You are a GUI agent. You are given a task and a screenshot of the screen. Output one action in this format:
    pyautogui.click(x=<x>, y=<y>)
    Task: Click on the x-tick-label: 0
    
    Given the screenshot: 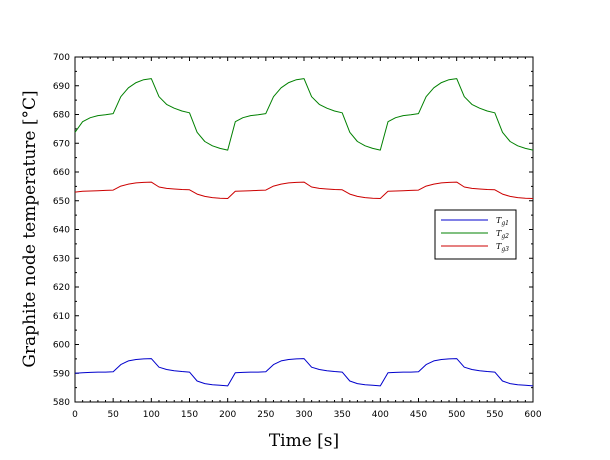 What is the action you would take?
    pyautogui.click(x=75, y=415)
    